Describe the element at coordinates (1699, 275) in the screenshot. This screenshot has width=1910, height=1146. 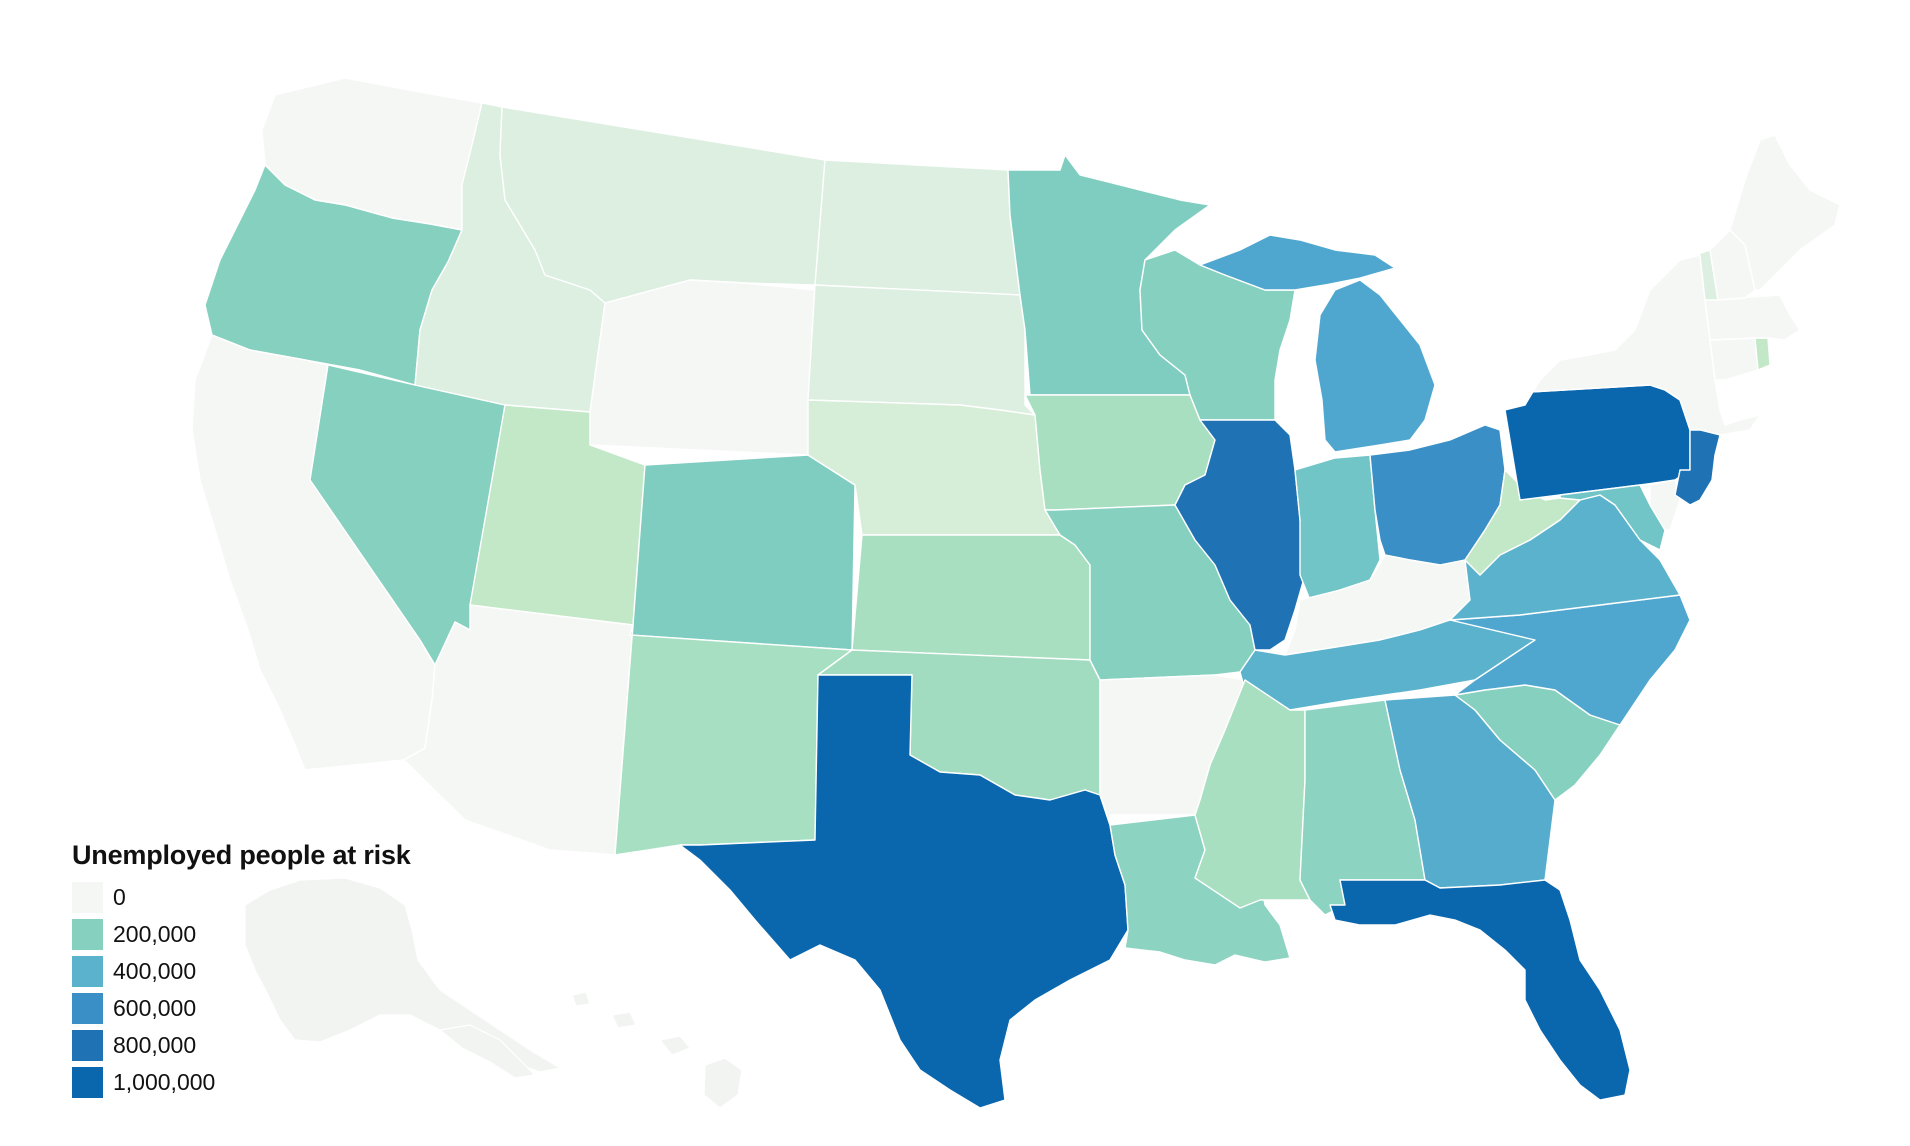
I see `state-vermont` at that location.